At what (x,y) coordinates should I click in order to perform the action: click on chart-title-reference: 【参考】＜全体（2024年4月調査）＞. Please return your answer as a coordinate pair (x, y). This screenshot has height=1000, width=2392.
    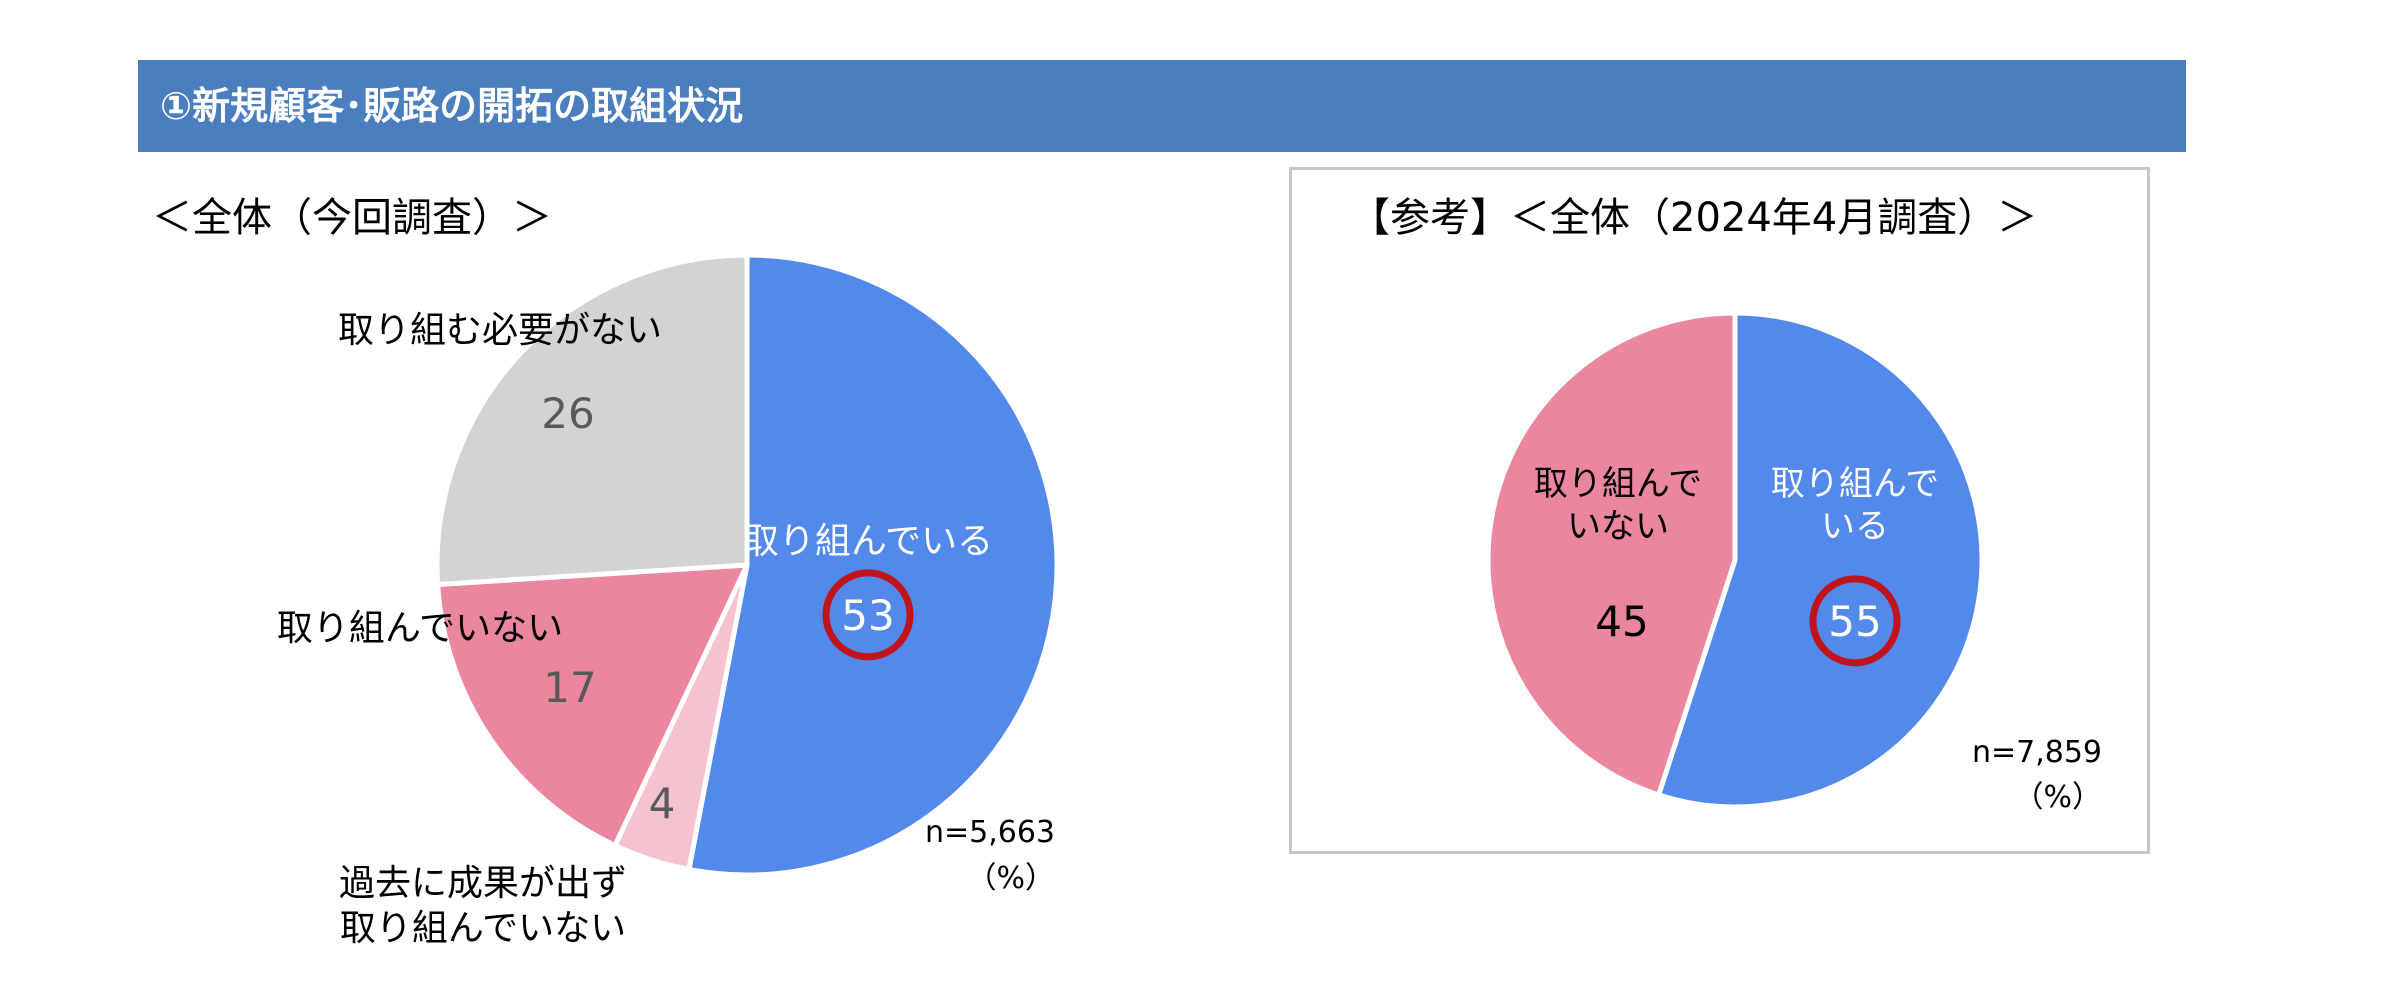
    Looking at the image, I should click on (1694, 218).